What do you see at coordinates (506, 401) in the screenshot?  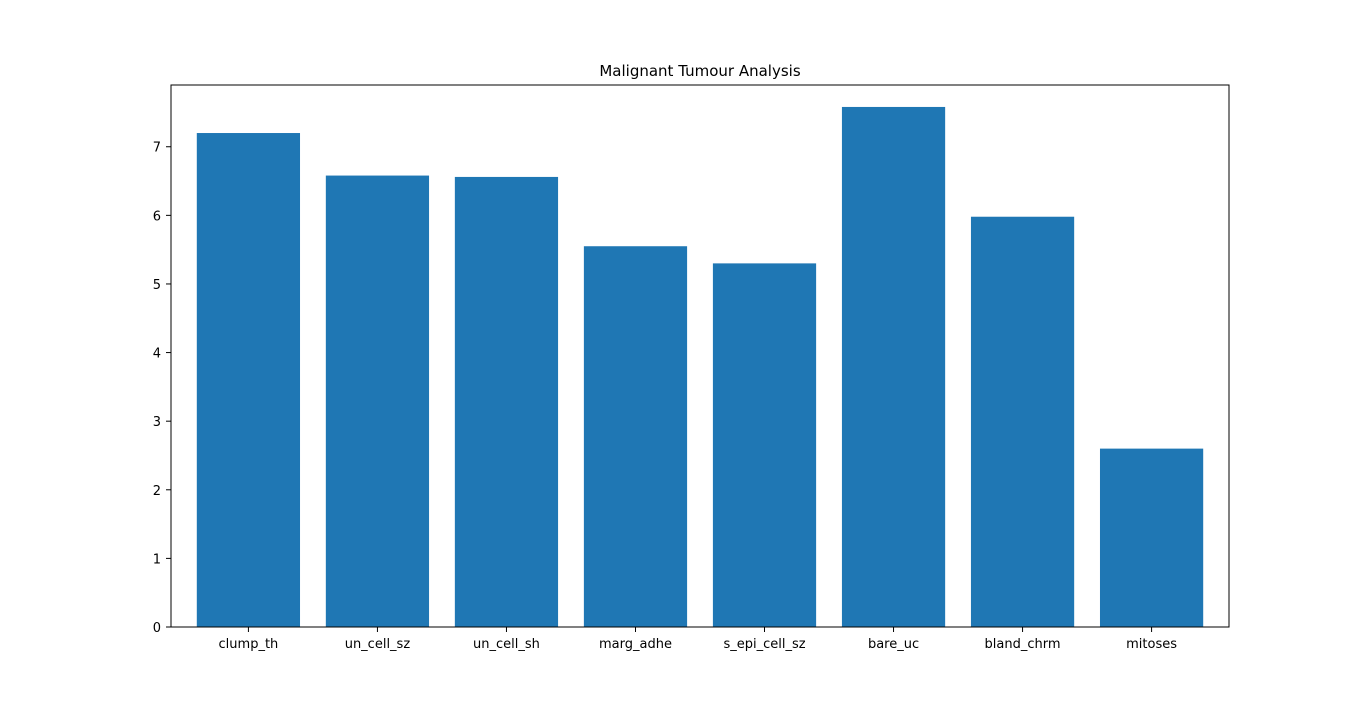 I see `bar-un_cell_sh` at bounding box center [506, 401].